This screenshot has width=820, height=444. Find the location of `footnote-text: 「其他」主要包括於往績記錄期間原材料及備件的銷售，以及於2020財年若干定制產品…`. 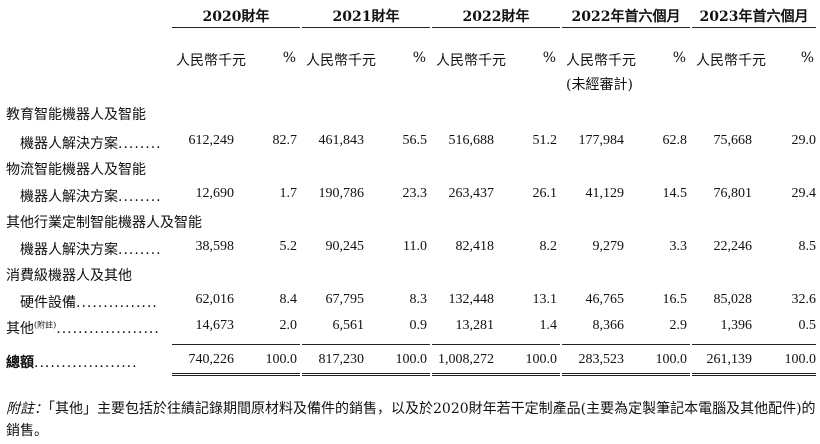

footnote-text: 「其他」主要包括於往績記錄期間原材料及備件的銷售，以及於2020財年若干定制產品… is located at coordinates (411, 420).